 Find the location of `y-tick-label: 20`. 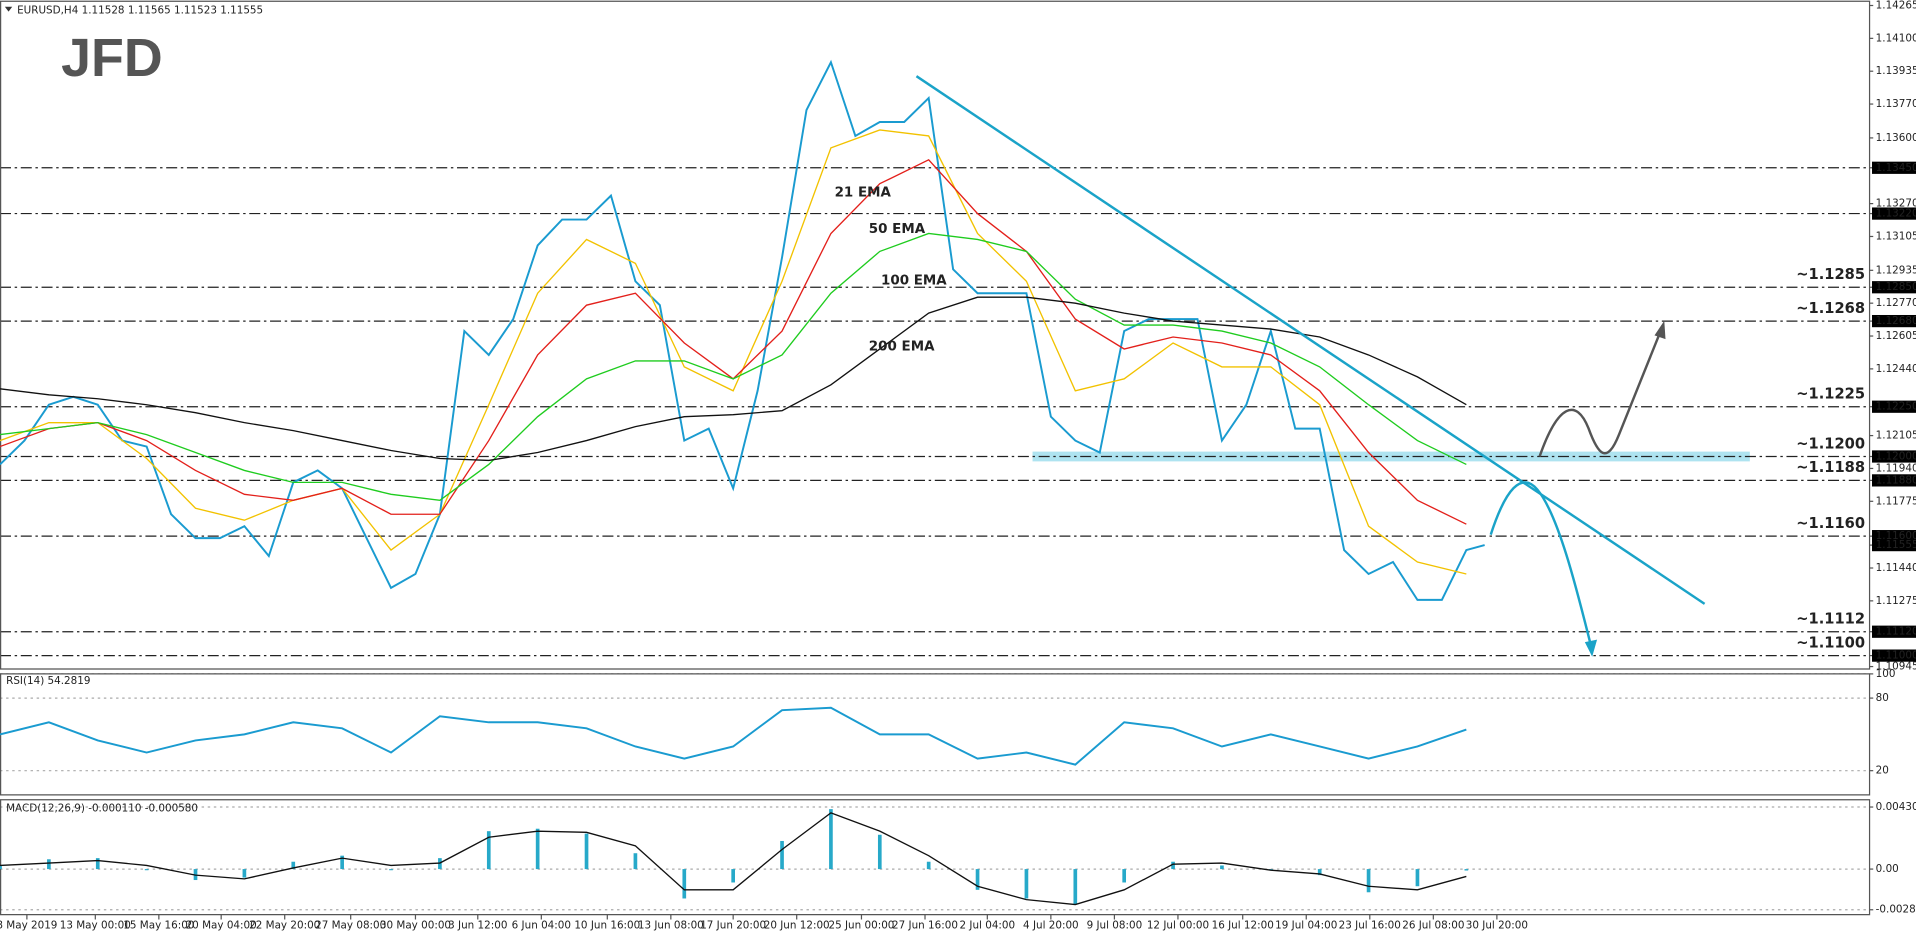

y-tick-label: 20 is located at coordinates (1882, 771).